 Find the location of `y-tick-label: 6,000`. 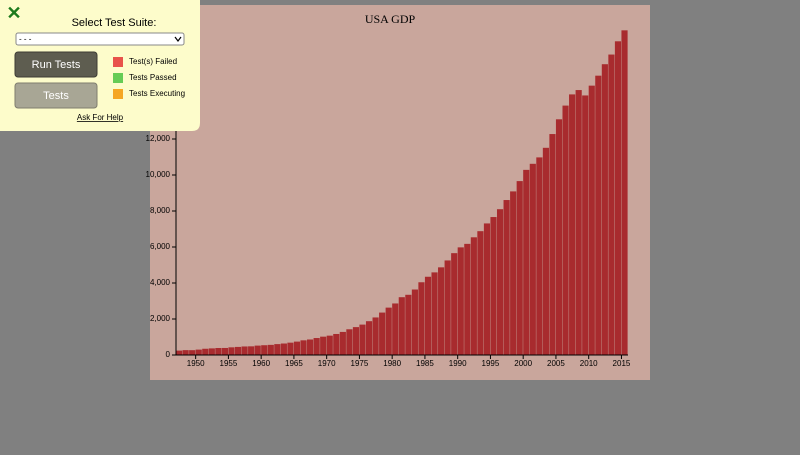

y-tick-label: 6,000 is located at coordinates (160, 246).